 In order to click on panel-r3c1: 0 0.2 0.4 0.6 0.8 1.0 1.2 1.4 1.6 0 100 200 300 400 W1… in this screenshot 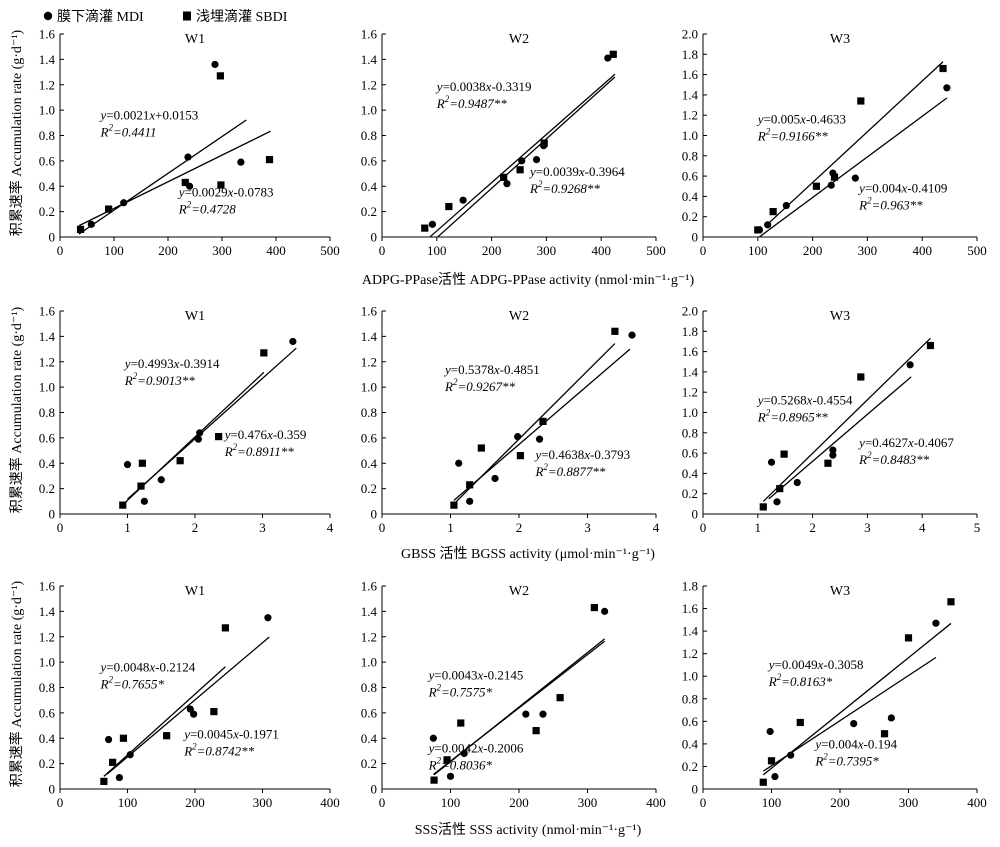, I will do `click(189, 695)`.